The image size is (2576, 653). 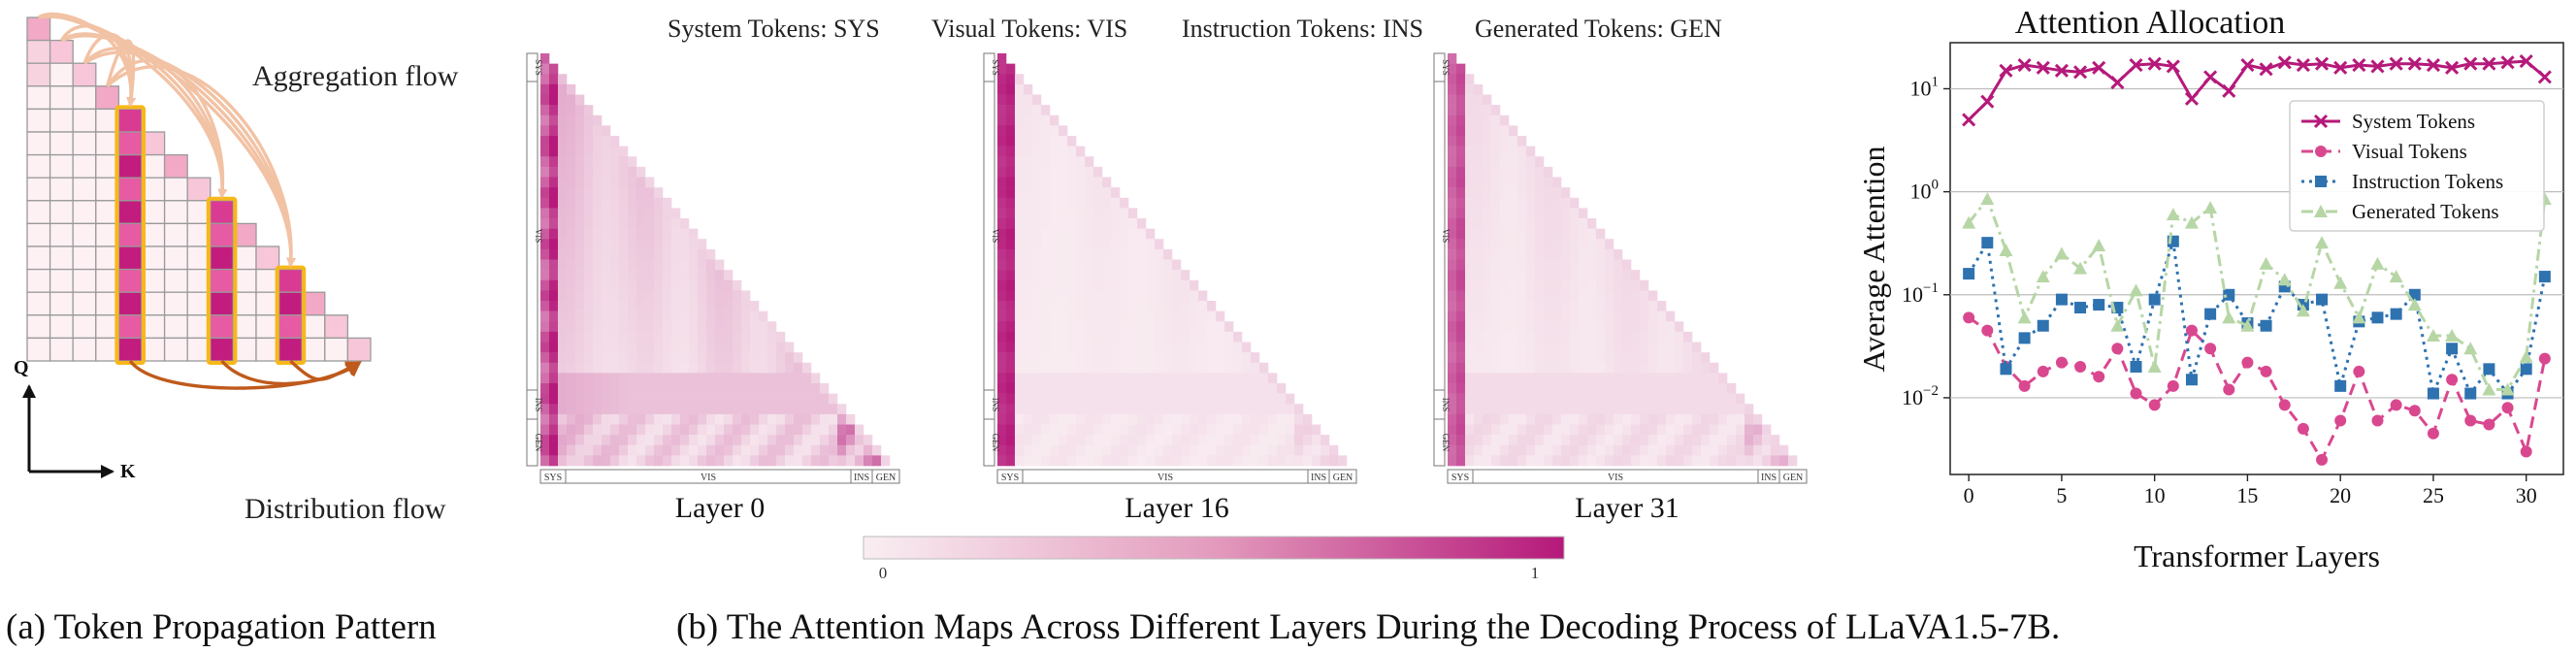 I want to click on row-segment-label: VIS, so click(x=1446, y=236).